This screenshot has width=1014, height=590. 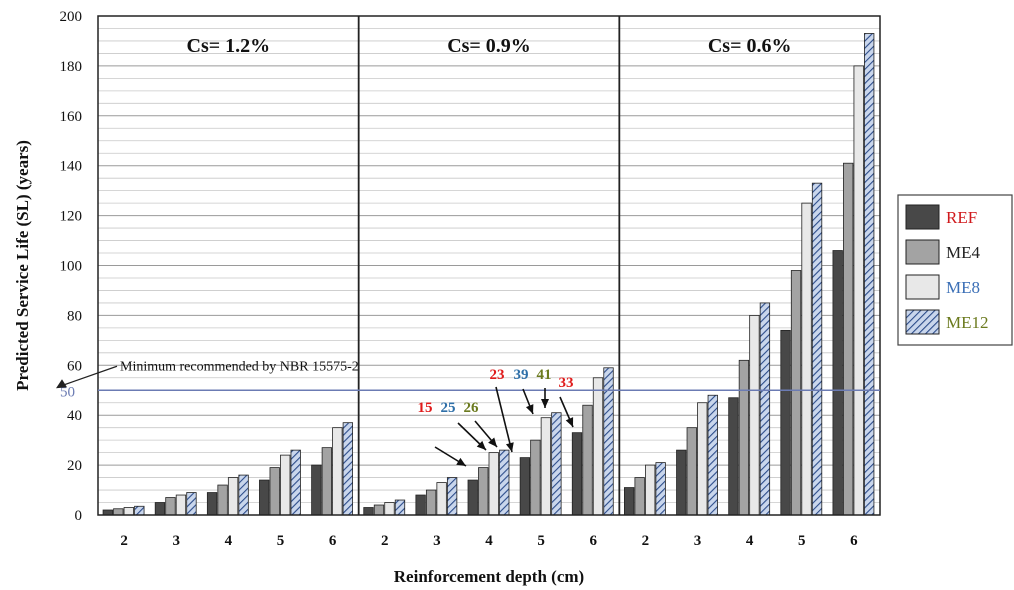 I want to click on y-tick-label: 80, so click(x=74, y=316).